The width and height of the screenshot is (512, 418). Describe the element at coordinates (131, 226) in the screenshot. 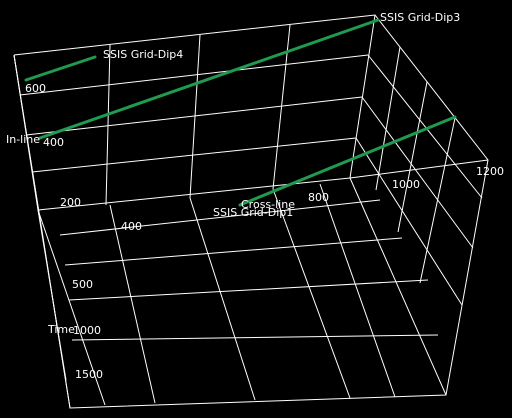

I see `crossline-tick: 400` at that location.